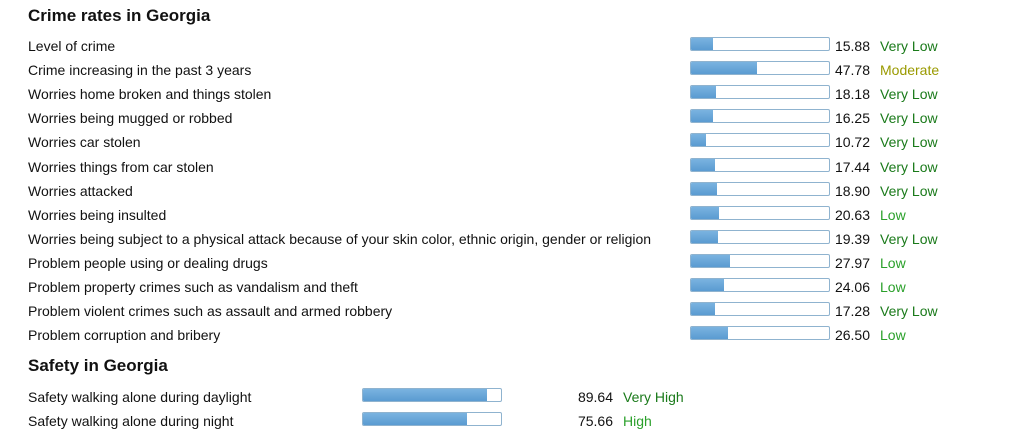 The width and height of the screenshot is (1024, 437). Describe the element at coordinates (512, 46) in the screenshot. I see `crime-row: Level of crime 15.88 Very Low` at that location.